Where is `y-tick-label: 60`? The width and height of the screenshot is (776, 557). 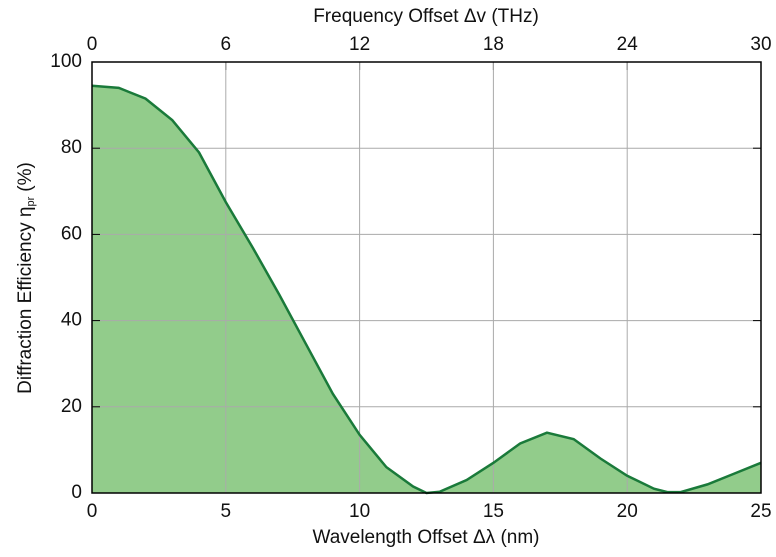
y-tick-label: 60 is located at coordinates (71, 233).